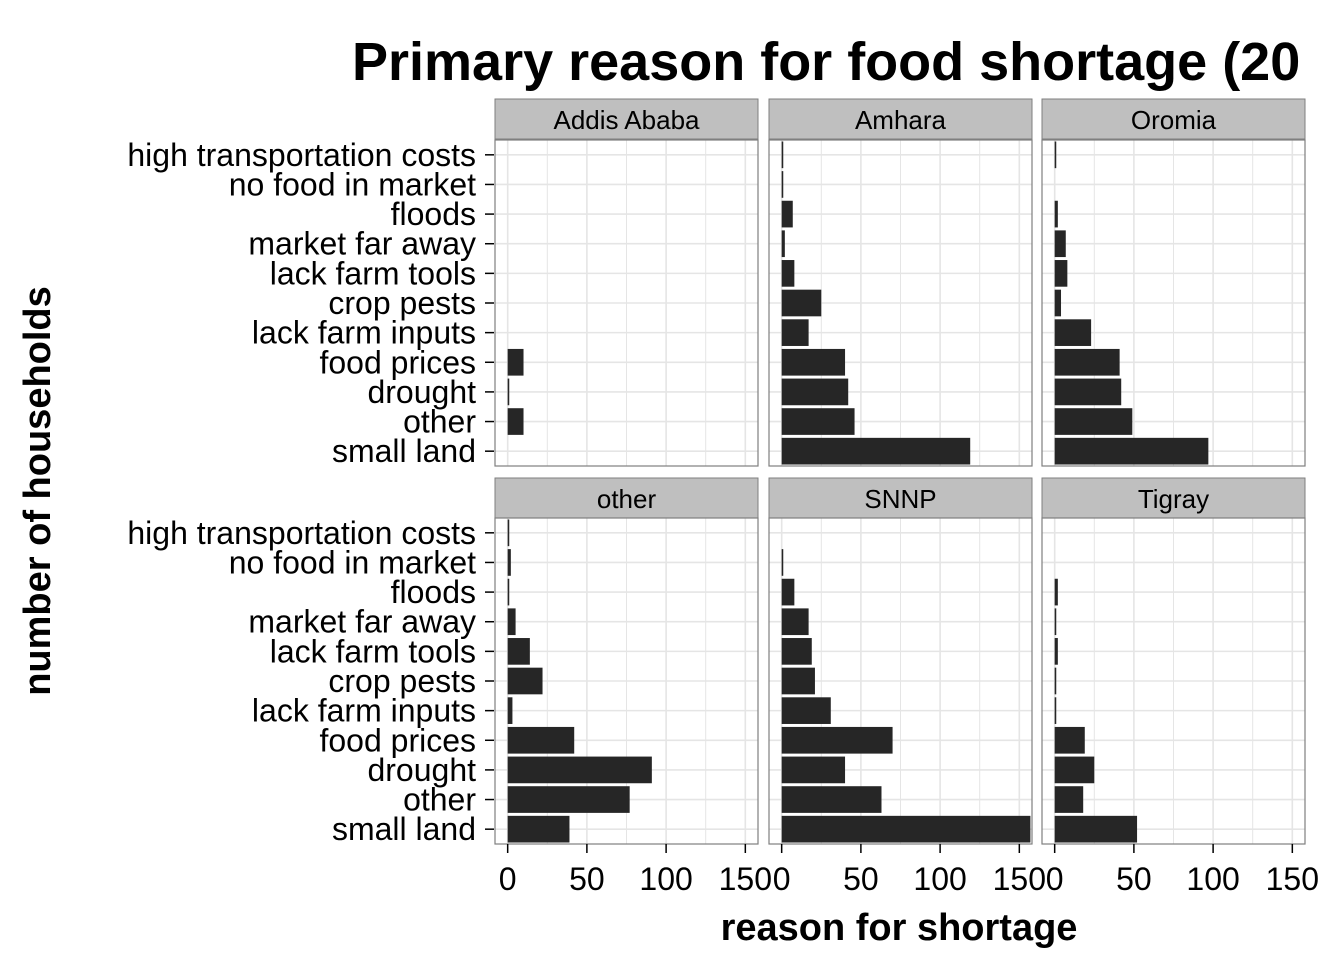  What do you see at coordinates (899, 928) in the screenshot?
I see `x-axis-title: reason for shortage` at bounding box center [899, 928].